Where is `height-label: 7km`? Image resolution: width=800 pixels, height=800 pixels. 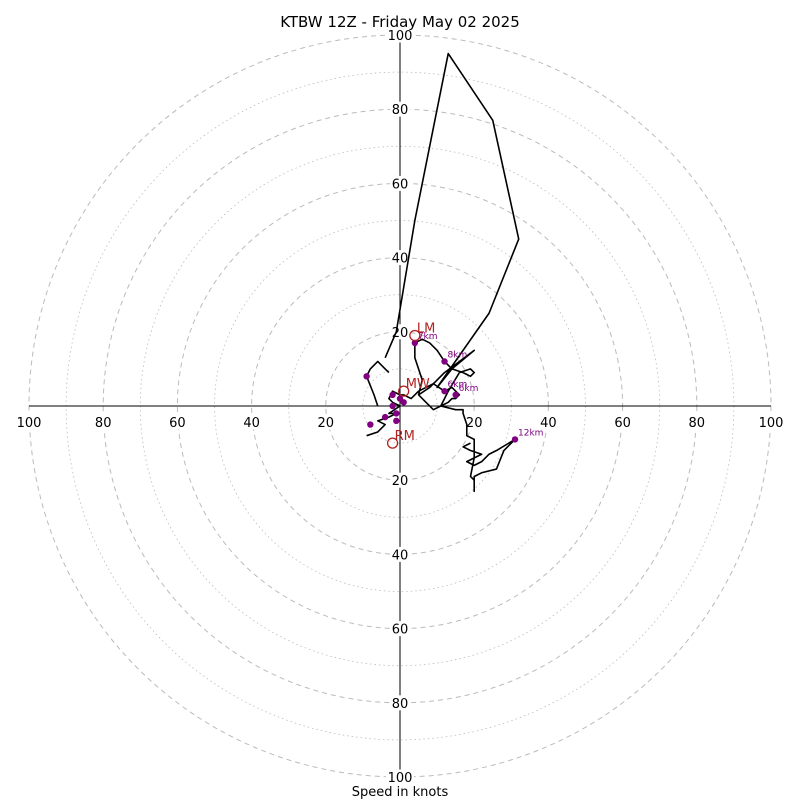
height-label: 7km is located at coordinates (428, 337).